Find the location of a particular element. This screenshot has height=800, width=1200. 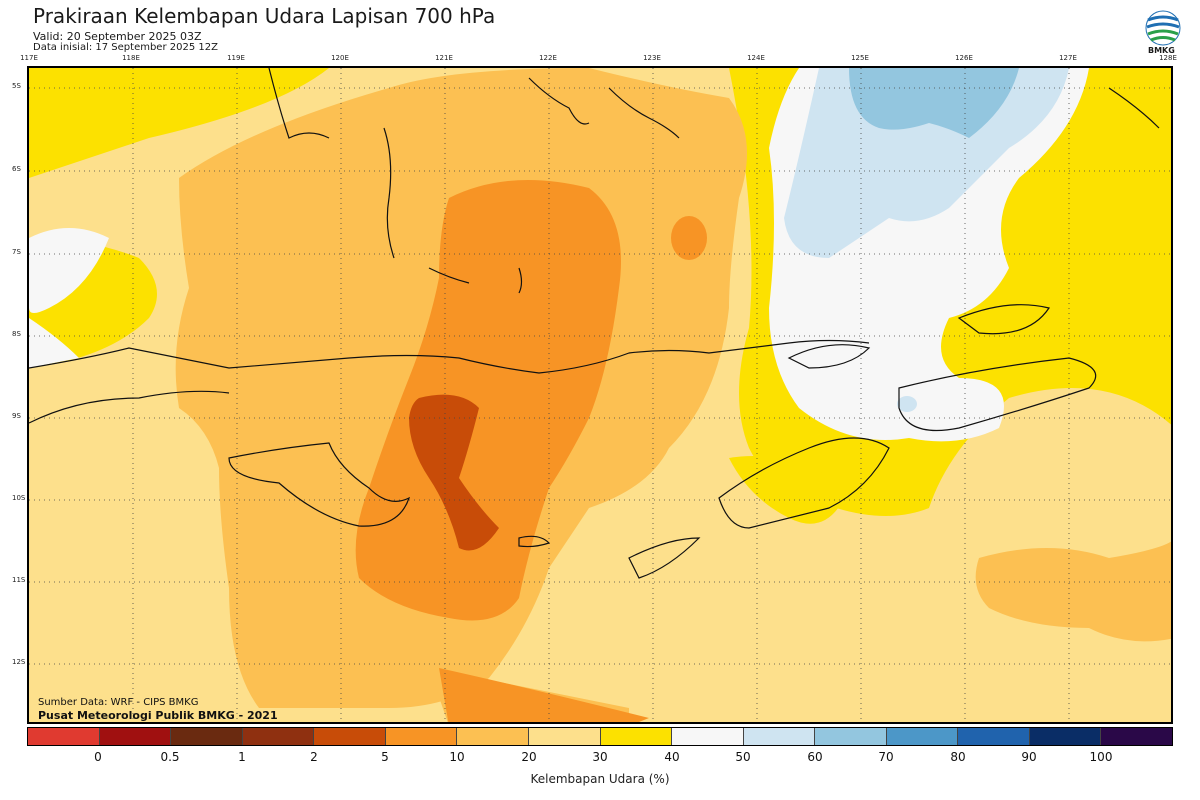

humidity-field-50-60-small is located at coordinates (907, 404).